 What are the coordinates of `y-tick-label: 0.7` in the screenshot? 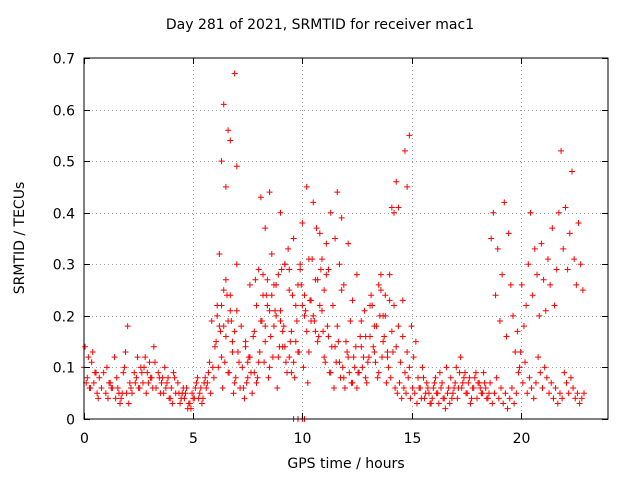 It's located at (64, 60).